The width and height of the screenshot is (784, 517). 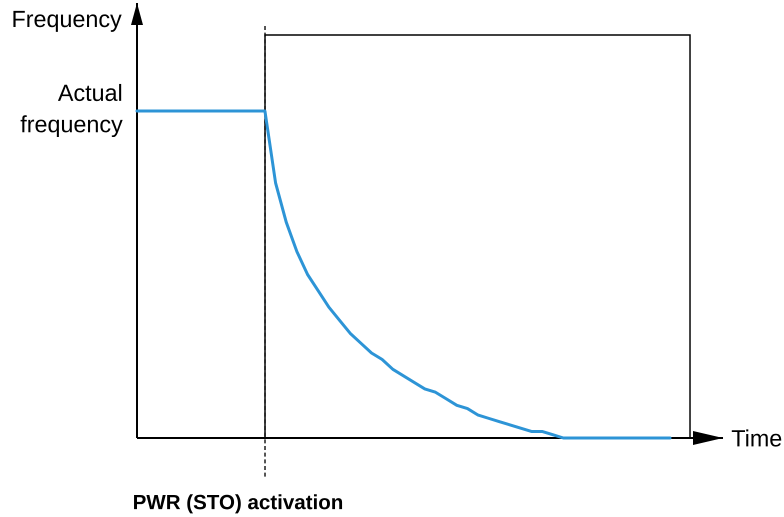 What do you see at coordinates (71, 111) in the screenshot?
I see `text: Actual frequency` at bounding box center [71, 111].